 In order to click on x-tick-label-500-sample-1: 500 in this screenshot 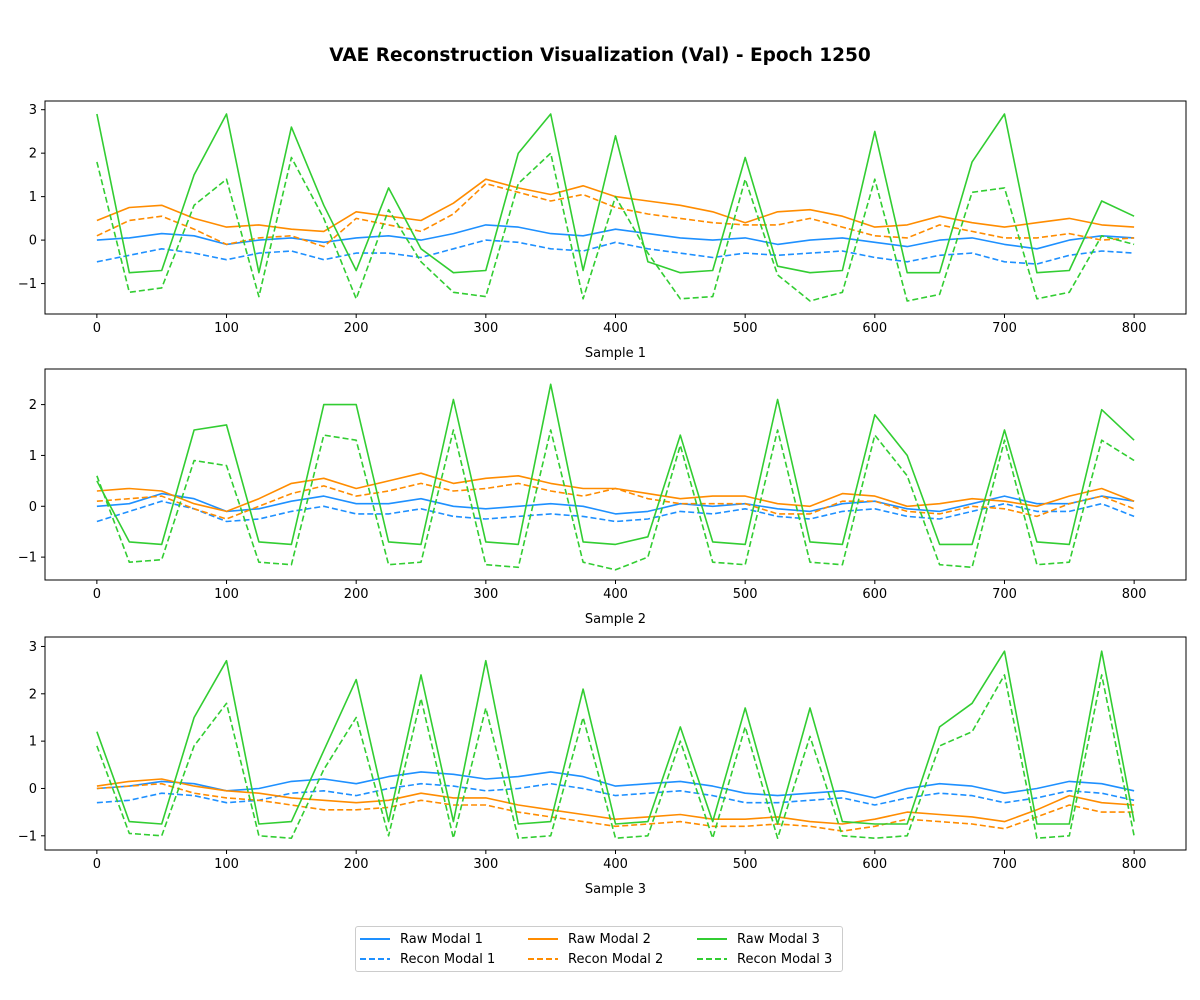, I will do `click(745, 328)`.